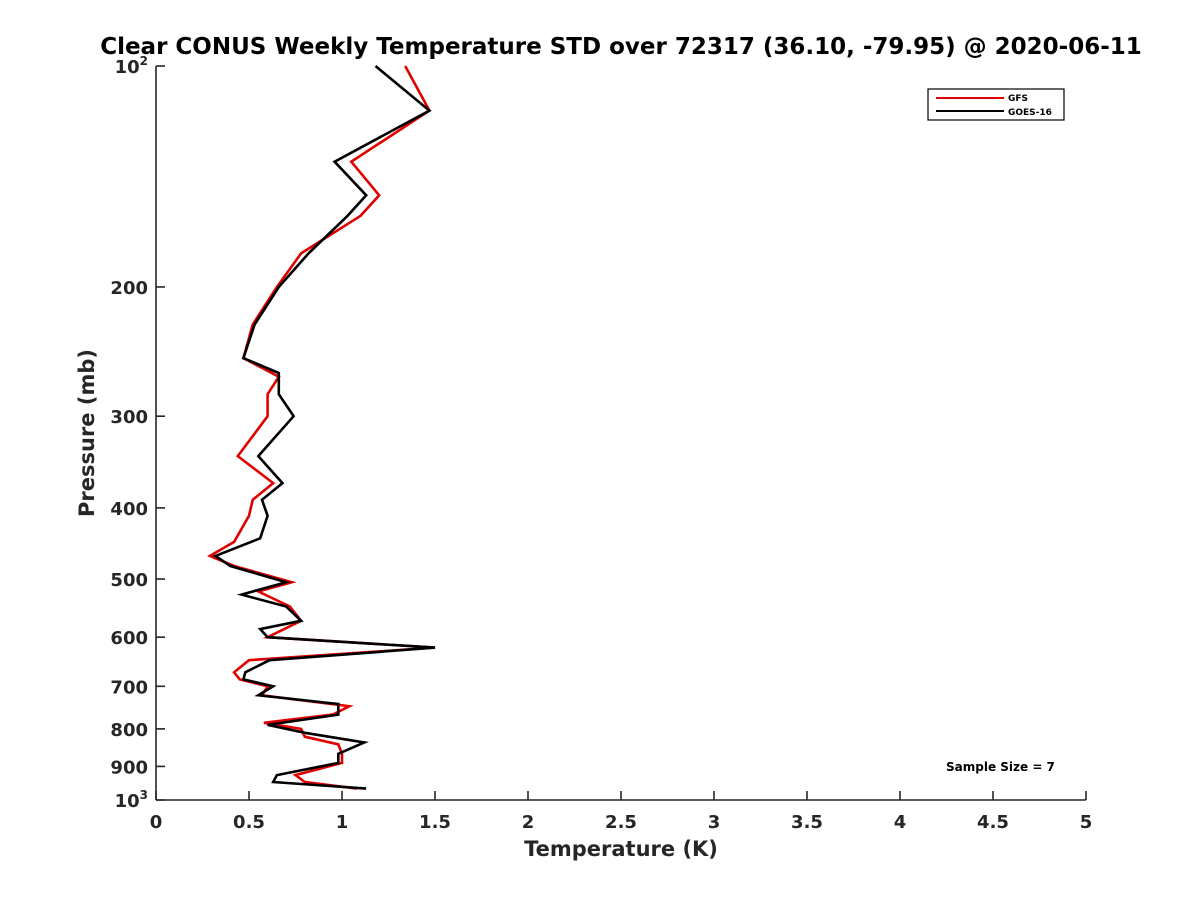 Image resolution: width=1200 pixels, height=900 pixels. Describe the element at coordinates (342, 822) in the screenshot. I see `x-tick-label: 1` at that location.